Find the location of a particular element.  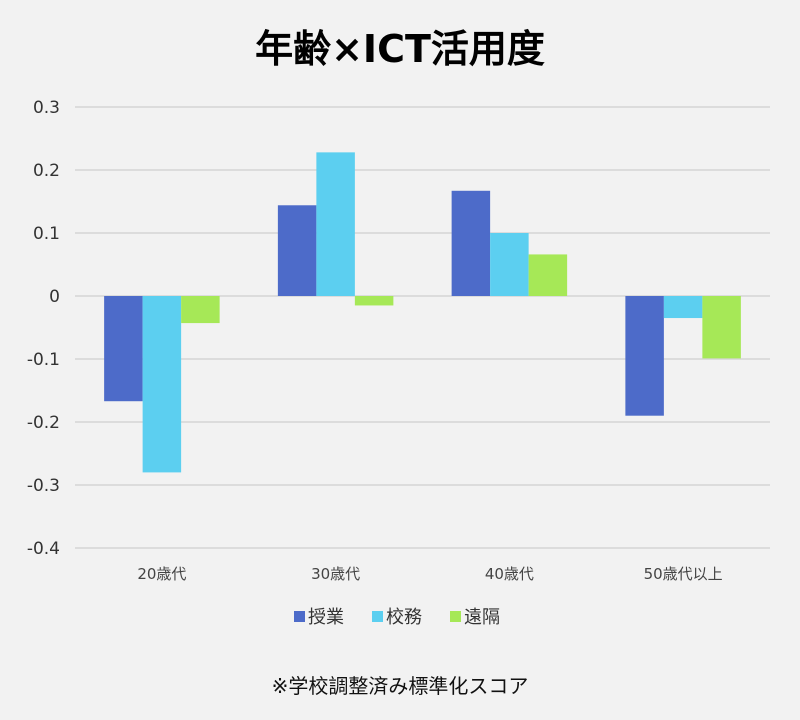

chart-title: 年齢×ICT活用度 is located at coordinates (400, 49).